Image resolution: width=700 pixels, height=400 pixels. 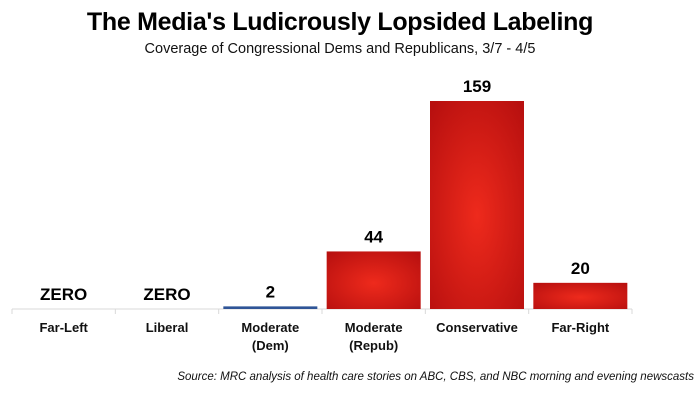 I want to click on category-label: (Dem), so click(x=270, y=345).